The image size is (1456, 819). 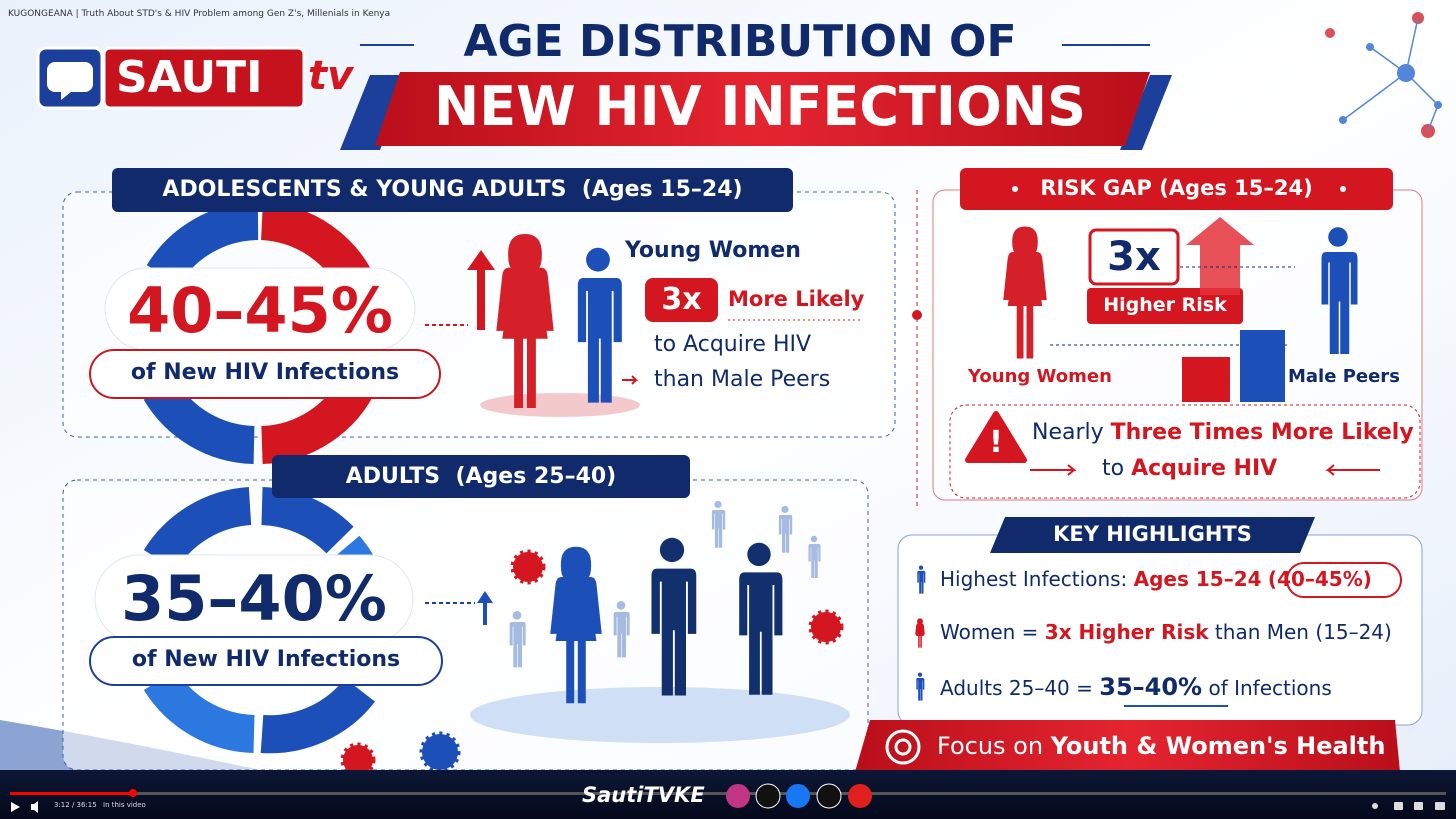 I want to click on risk-women: Young Women, so click(x=1040, y=376).